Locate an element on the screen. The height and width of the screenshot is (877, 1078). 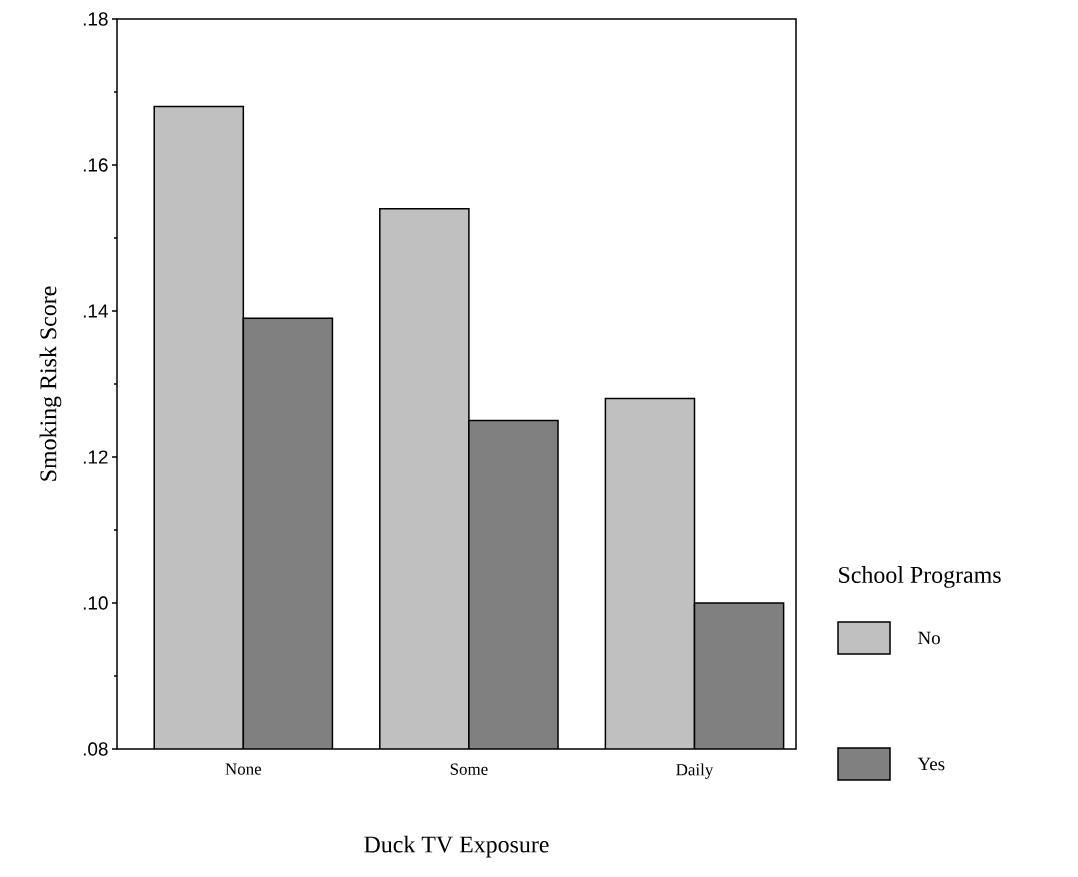
y-axis-title: Smoking Risk Score is located at coordinates (50, 383).